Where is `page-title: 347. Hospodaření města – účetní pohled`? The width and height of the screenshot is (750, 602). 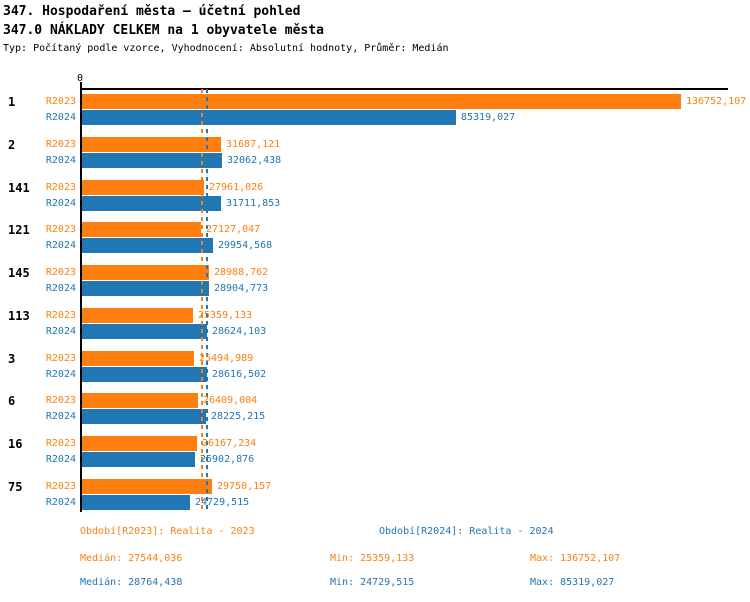 page-title: 347. Hospodaření města – účetní pohled is located at coordinates (152, 11).